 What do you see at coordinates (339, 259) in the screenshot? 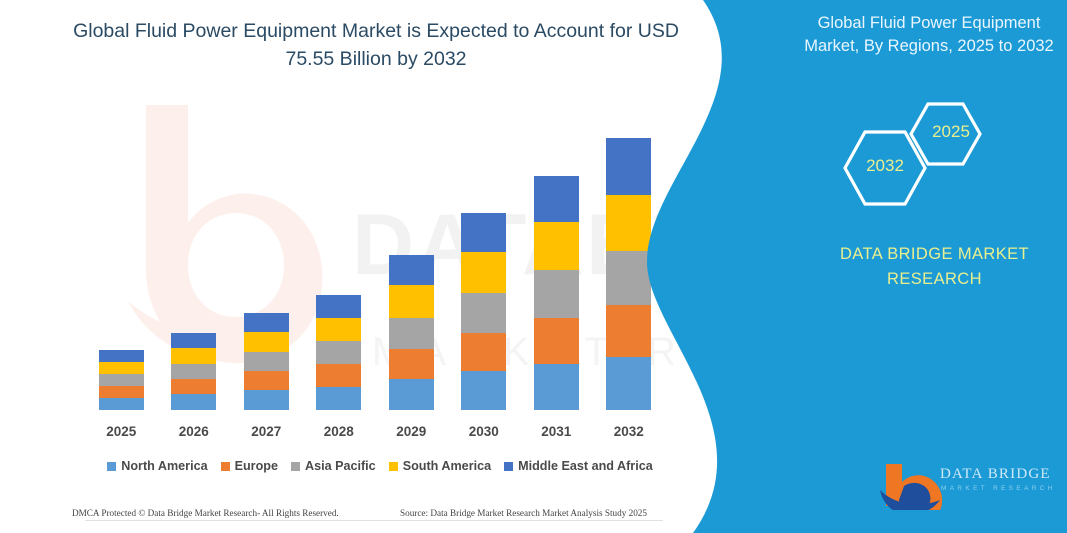
I see `bar-column-2028` at bounding box center [339, 259].